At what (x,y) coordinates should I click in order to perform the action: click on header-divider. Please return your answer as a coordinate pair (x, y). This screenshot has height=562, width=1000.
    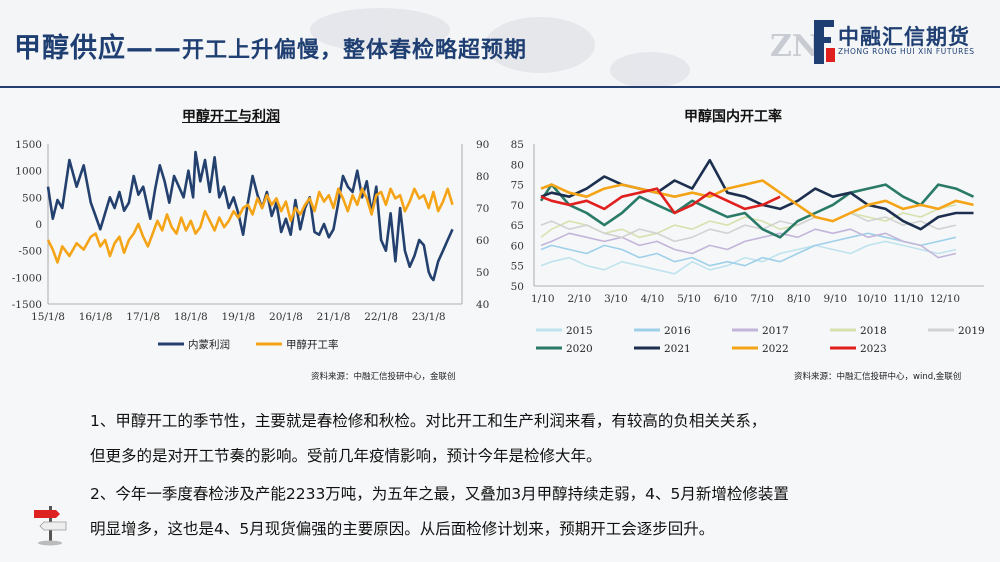
    Looking at the image, I should click on (500, 87).